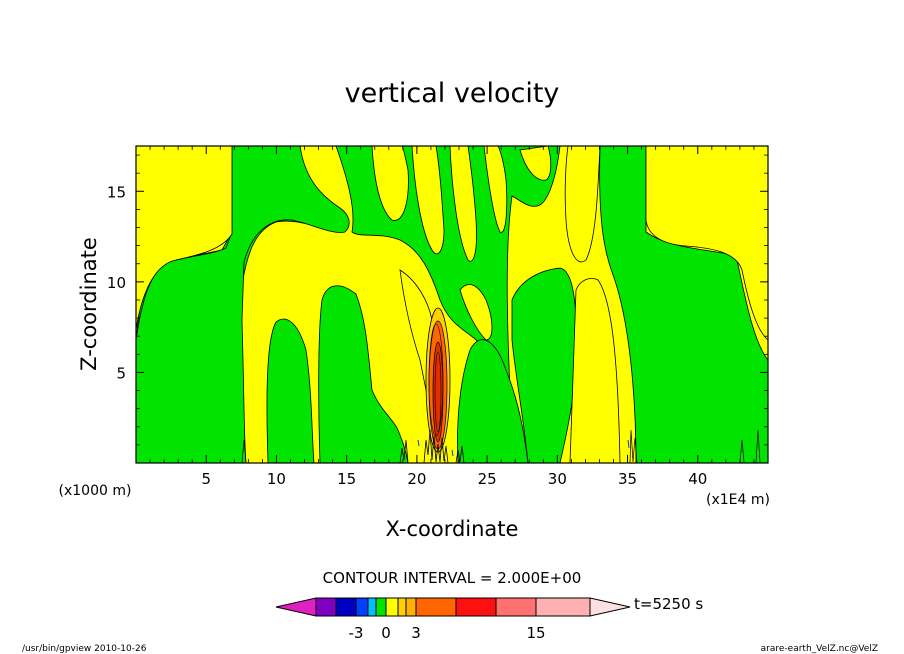  Describe the element at coordinates (296, 607) in the screenshot. I see `colorbar-low-arrow` at that location.